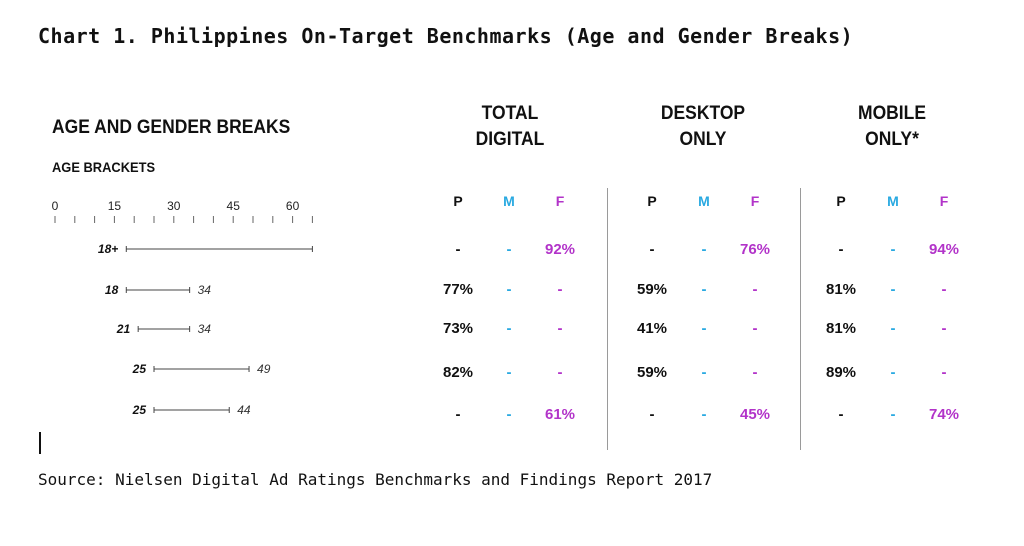 The image size is (1024, 546). I want to click on age-range-end-label: 49, so click(264, 369).